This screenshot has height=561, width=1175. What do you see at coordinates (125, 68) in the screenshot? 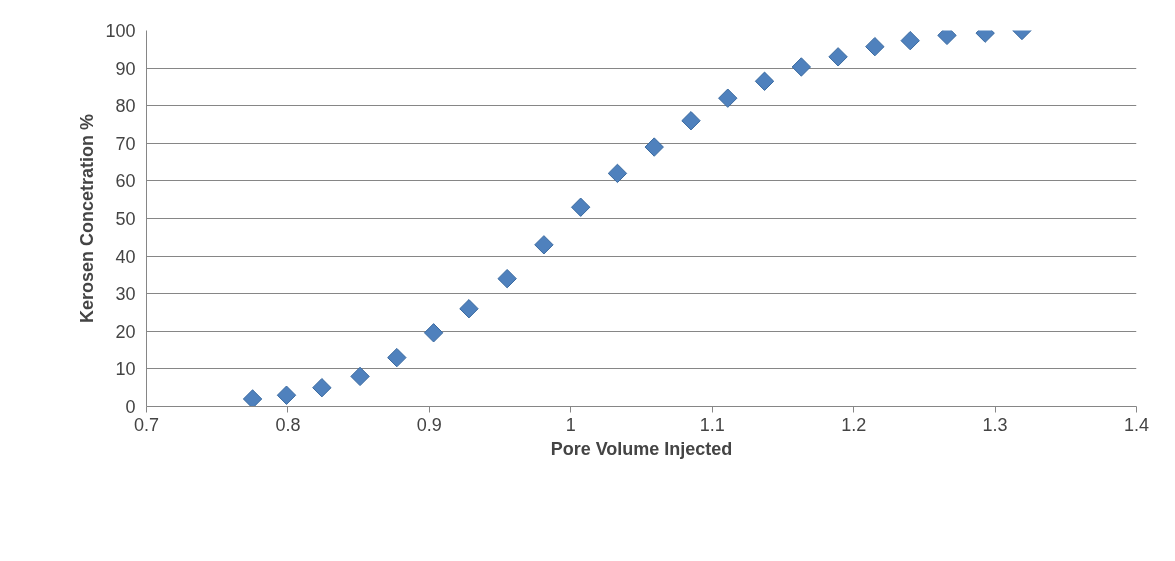
I see `y-tick-label: 90` at bounding box center [125, 68].